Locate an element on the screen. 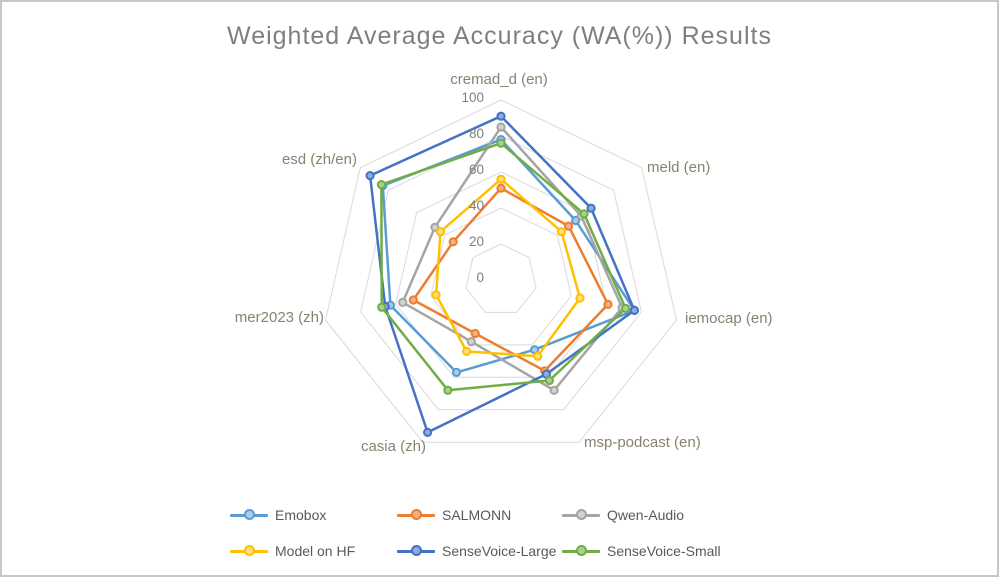 Image resolution: width=999 pixels, height=577 pixels. series-emobox is located at coordinates (509, 256).